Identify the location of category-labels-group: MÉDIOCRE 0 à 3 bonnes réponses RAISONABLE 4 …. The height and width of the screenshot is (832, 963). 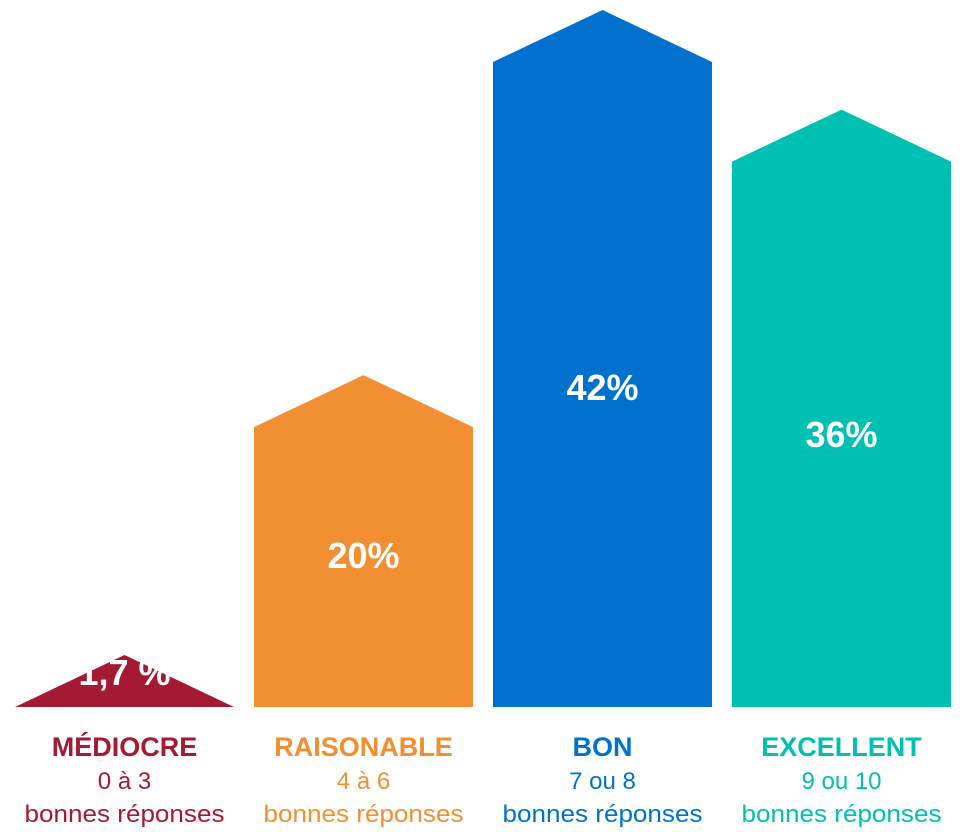
(483, 779).